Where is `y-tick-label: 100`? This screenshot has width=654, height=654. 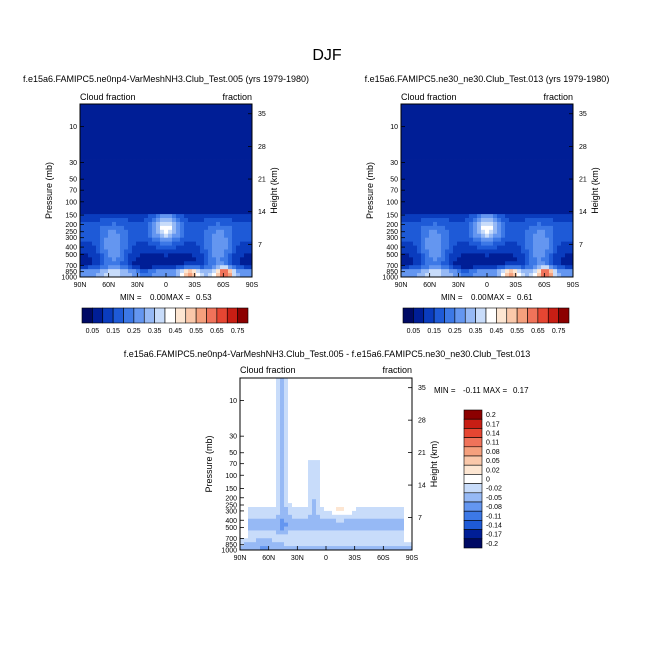
y-tick-label: 100 is located at coordinates (71, 202).